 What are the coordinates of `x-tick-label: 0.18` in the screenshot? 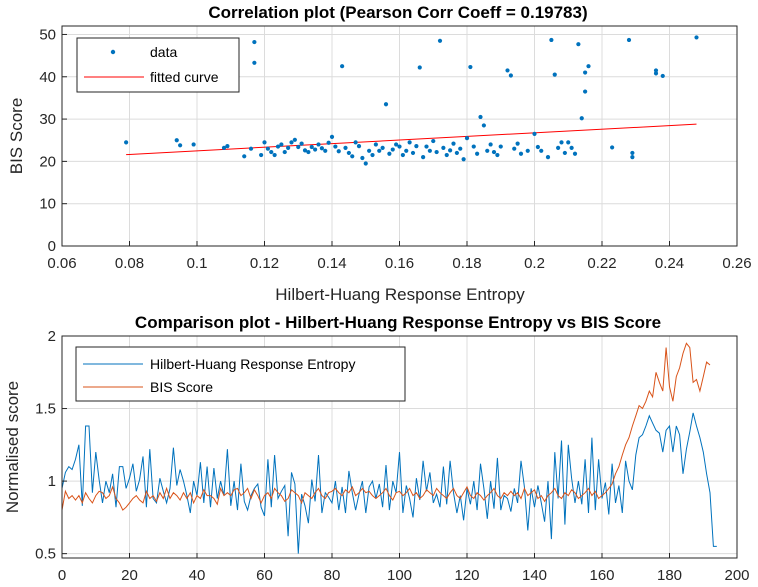 It's located at (466, 263).